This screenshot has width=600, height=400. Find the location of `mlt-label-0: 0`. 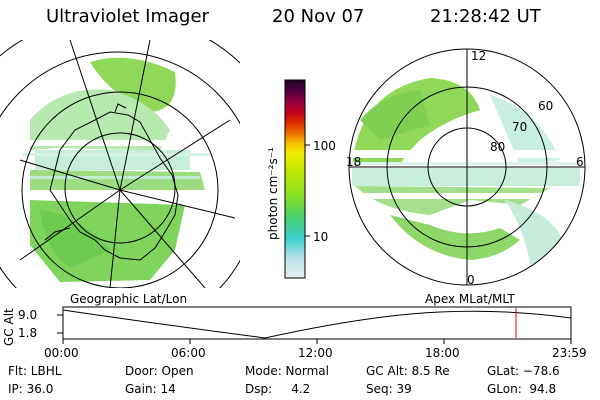

mlt-label-0: 0 is located at coordinates (471, 280).